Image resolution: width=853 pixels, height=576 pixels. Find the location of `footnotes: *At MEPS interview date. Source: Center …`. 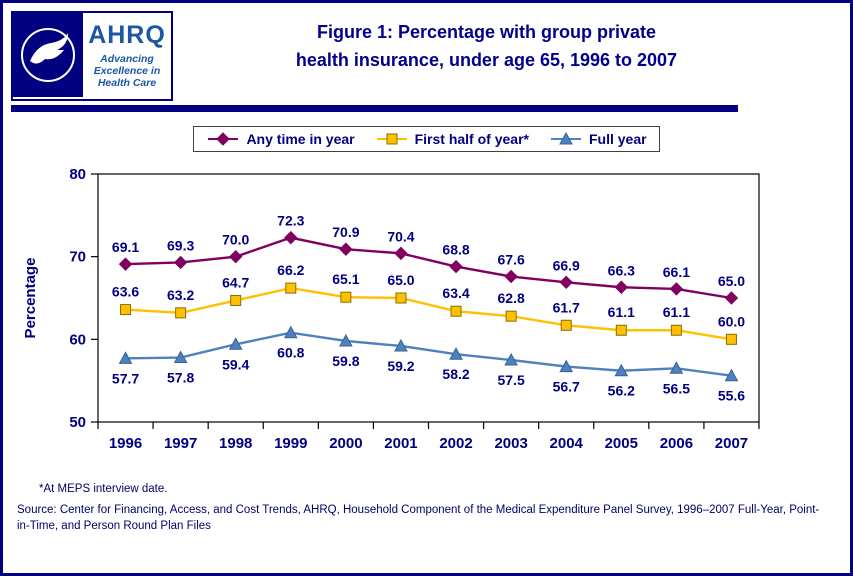

footnotes: *At MEPS interview date. Source: Center … is located at coordinates (426, 508).